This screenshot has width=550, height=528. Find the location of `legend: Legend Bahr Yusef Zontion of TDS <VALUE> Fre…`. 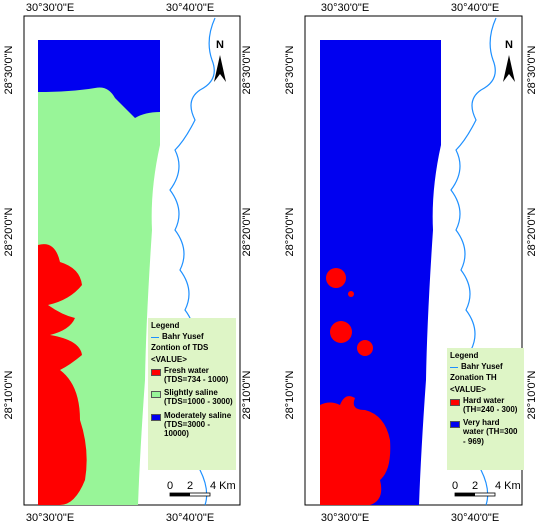

legend: Legend Bahr Yusef Zontion of TDS <VALUE> Fre… is located at coordinates (192, 394).